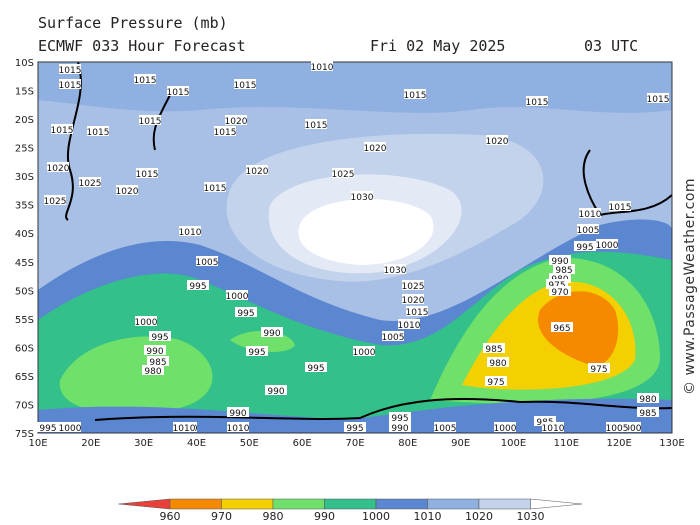  Describe the element at coordinates (428, 516) in the screenshot. I see `colorbar-label: 1010` at that location.